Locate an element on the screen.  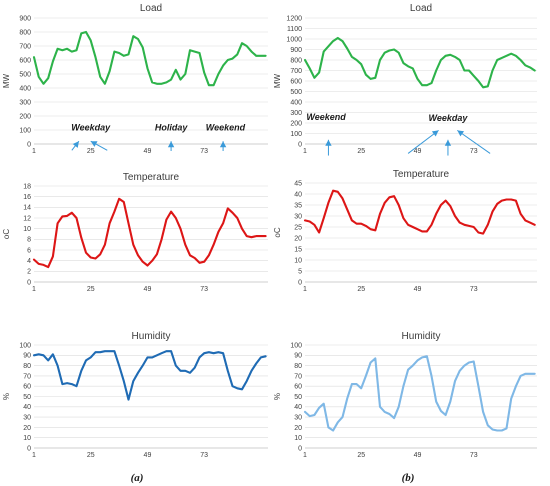
y-tick-label: 45 is located at coordinates (298, 183).